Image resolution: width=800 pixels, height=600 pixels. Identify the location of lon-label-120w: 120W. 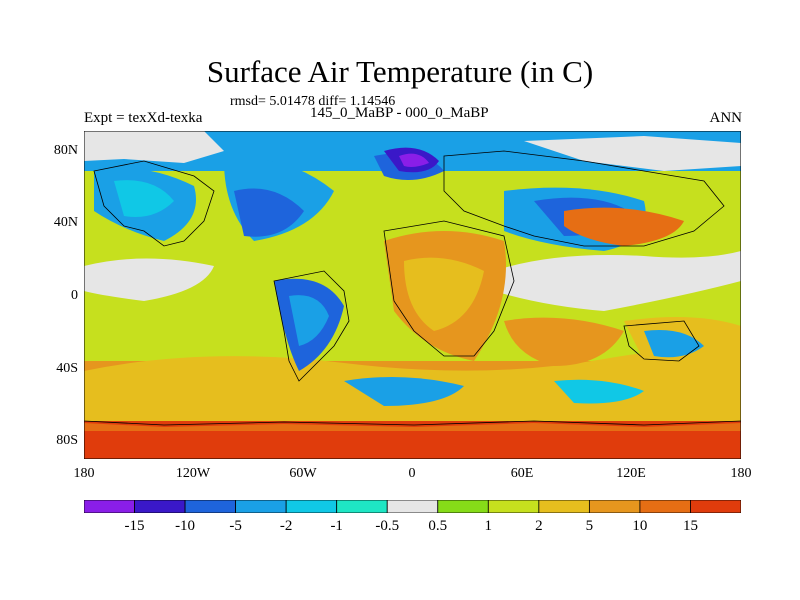
(193, 473).